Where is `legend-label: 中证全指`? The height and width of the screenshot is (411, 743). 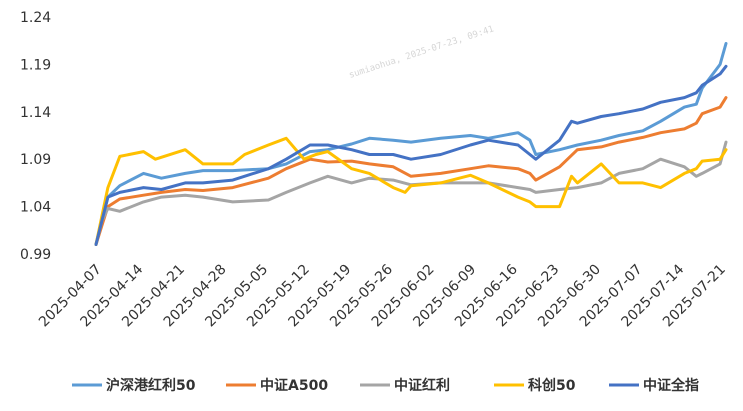
legend-label: 中证全指 is located at coordinates (671, 385).